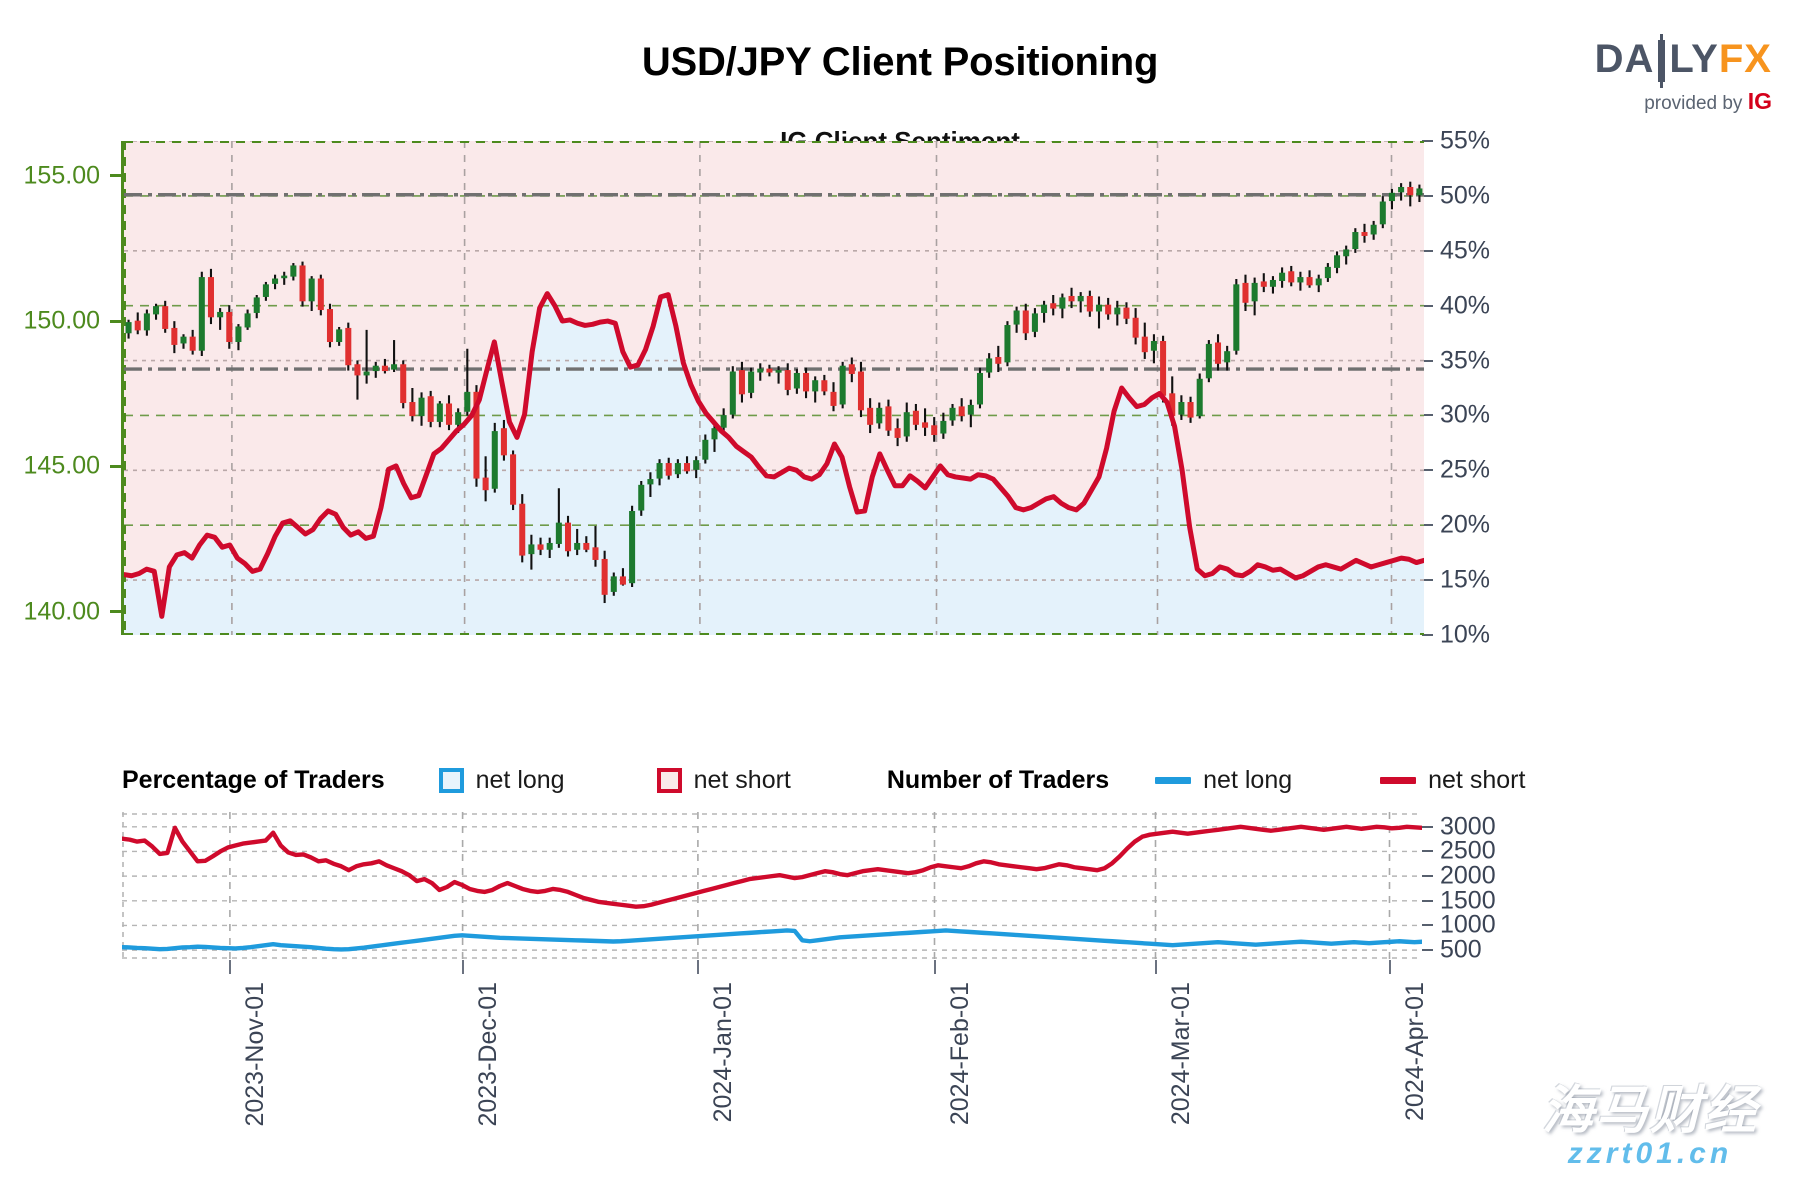  I want to click on percent-tick-label: 45%, so click(1465, 250).